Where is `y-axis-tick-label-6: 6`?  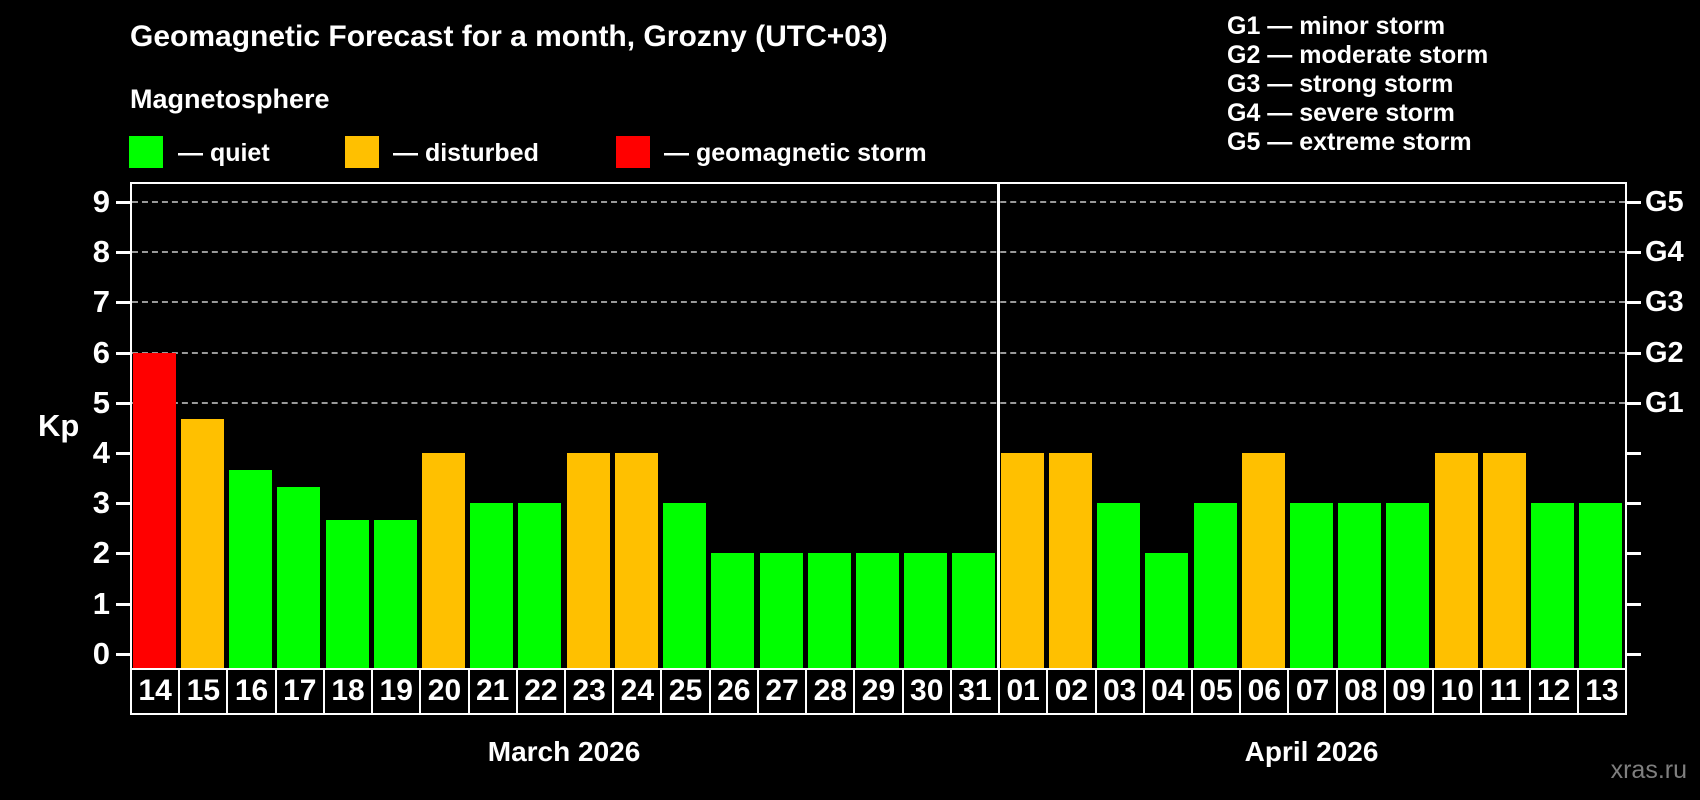
y-axis-tick-label-6: 6 is located at coordinates (101, 352).